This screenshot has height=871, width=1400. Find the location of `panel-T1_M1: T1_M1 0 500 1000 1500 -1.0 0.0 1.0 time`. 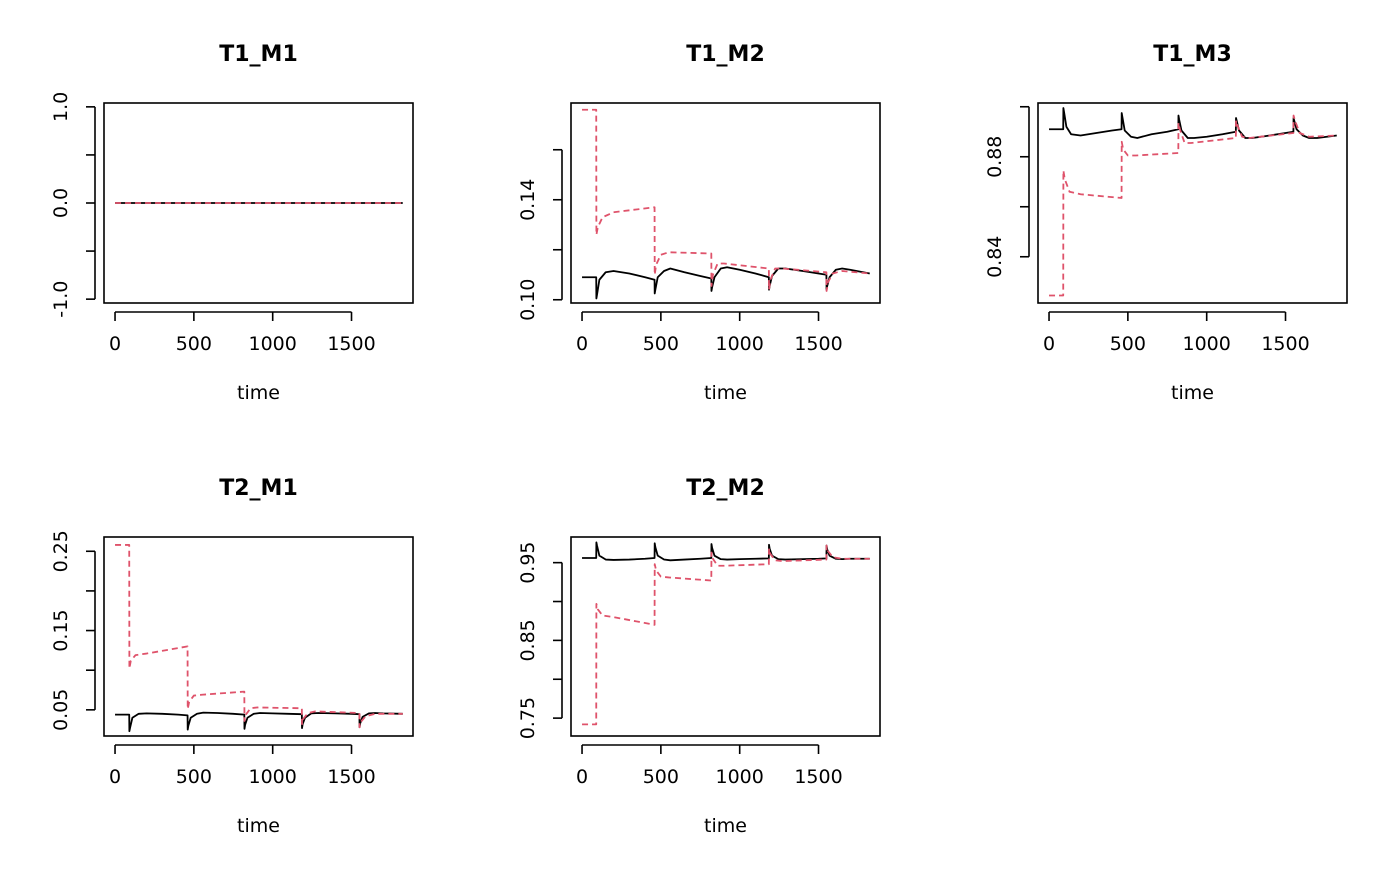

panel-T1_M1: T1_M1 0 500 1000 1500 -1.0 0.0 1.0 time is located at coordinates (232, 223).